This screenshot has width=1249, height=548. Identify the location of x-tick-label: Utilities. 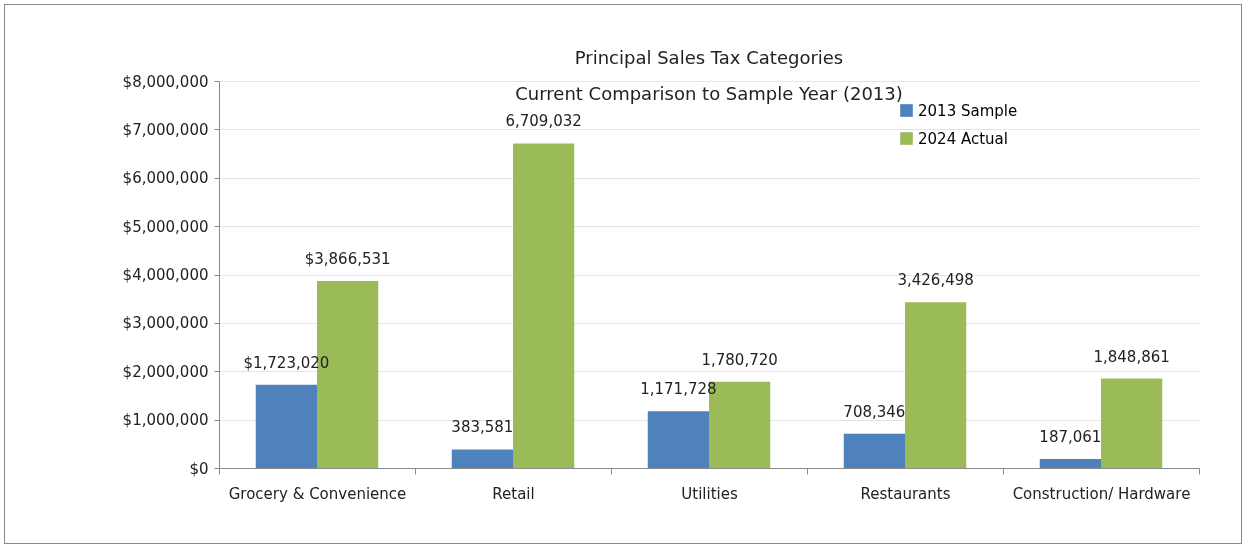
(709, 493).